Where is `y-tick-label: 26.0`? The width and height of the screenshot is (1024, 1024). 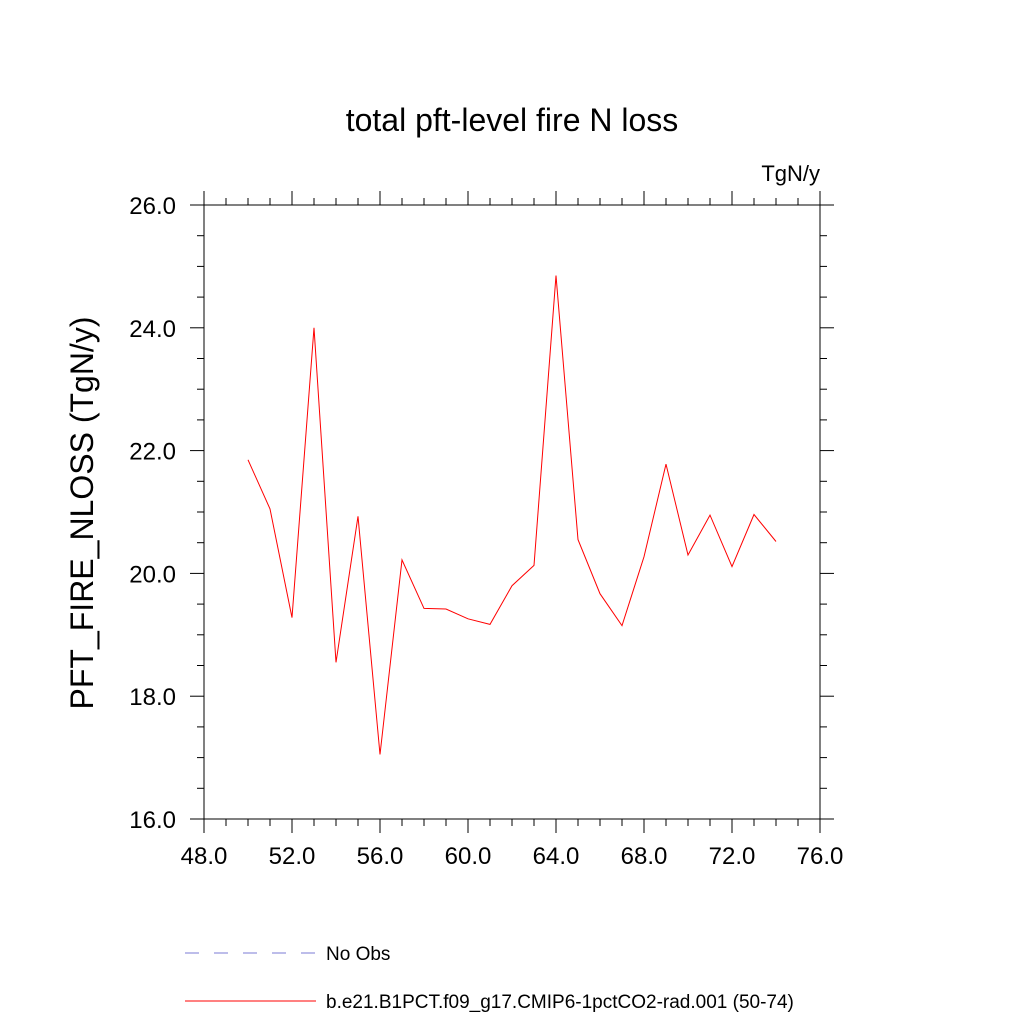
y-tick-label: 26.0 is located at coordinates (152, 206).